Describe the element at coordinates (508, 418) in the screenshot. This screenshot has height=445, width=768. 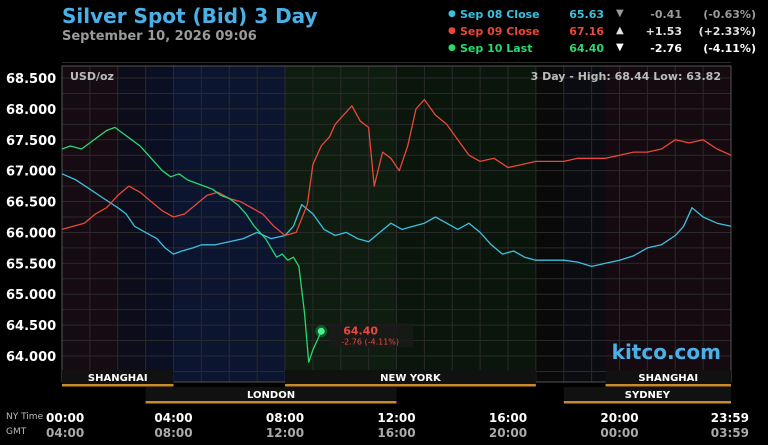
I see `x-tick-label-ny: 16:00` at that location.